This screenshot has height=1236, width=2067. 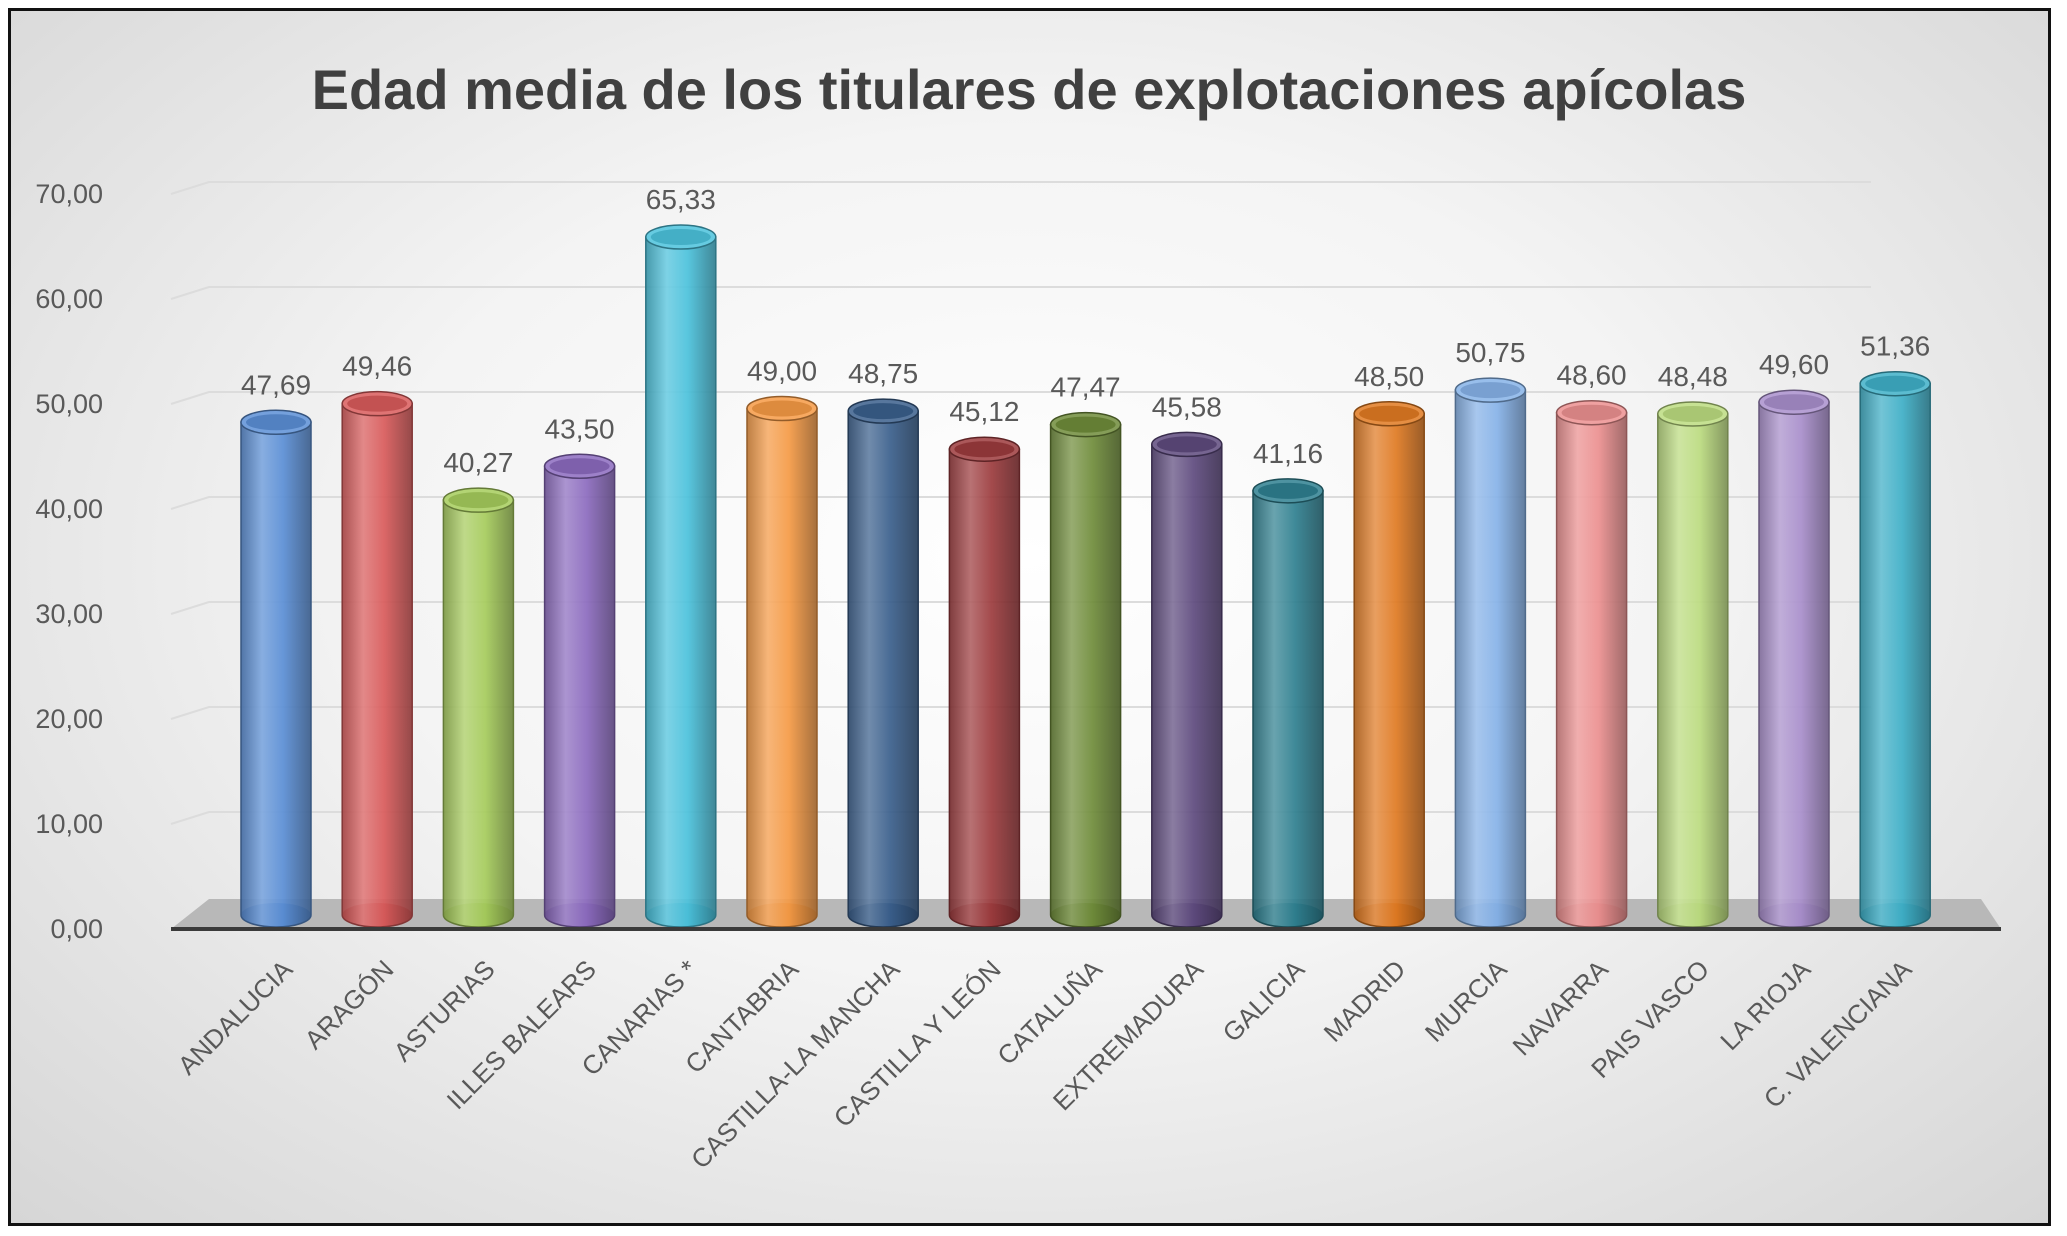 What do you see at coordinates (1592, 375) in the screenshot?
I see `data-label: 48,60` at bounding box center [1592, 375].